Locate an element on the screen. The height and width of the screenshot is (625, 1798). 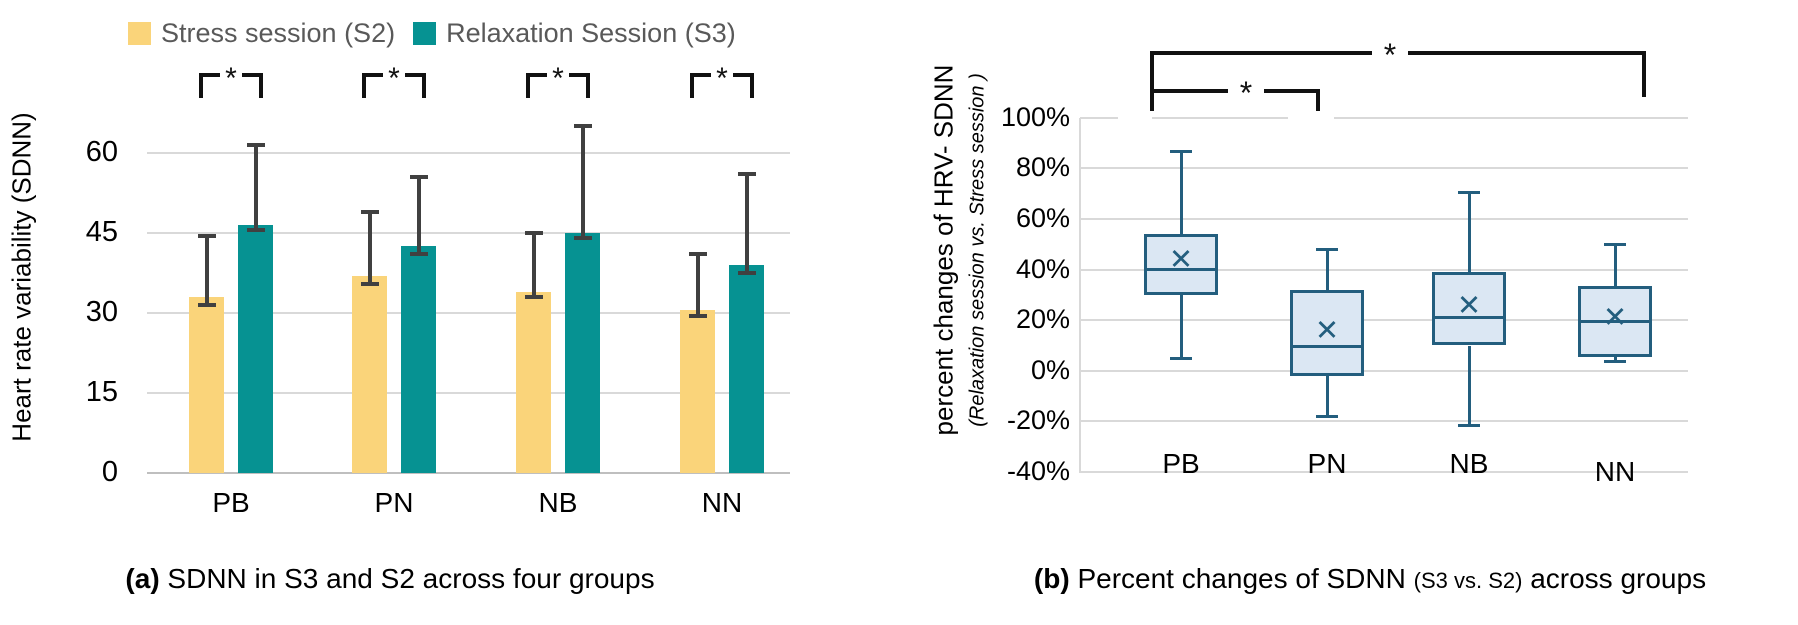
bar-s2-PN is located at coordinates (369, 374).